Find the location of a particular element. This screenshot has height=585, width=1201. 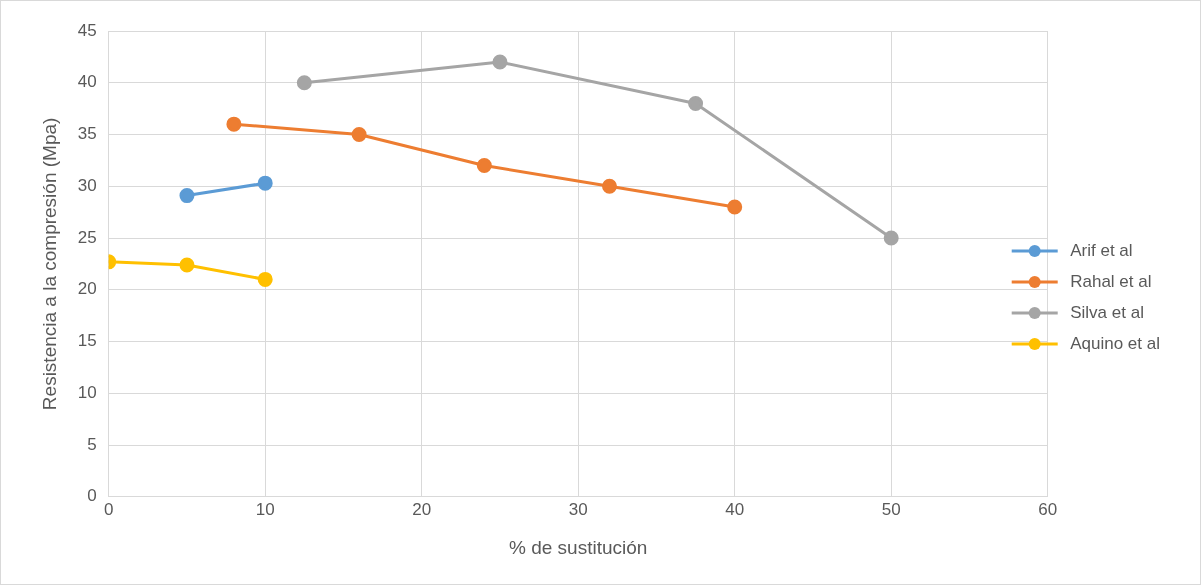

x-tick-label: 20 is located at coordinates (422, 509).